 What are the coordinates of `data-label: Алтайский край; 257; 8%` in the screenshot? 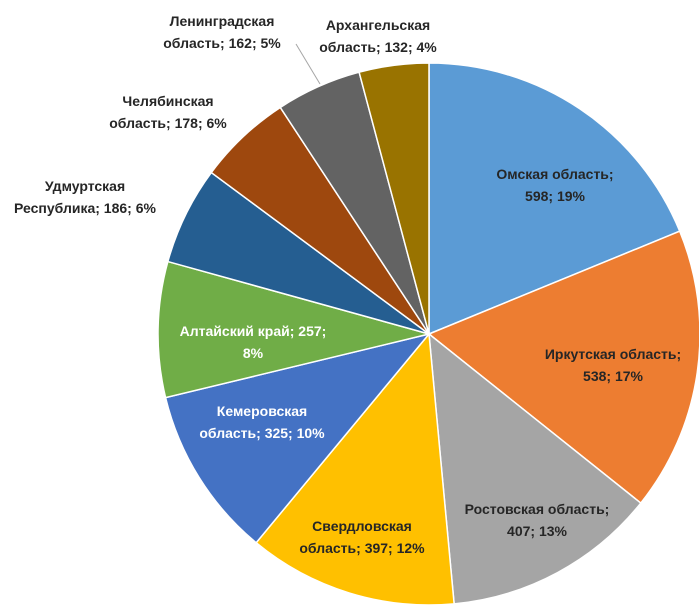 It's located at (253, 342).